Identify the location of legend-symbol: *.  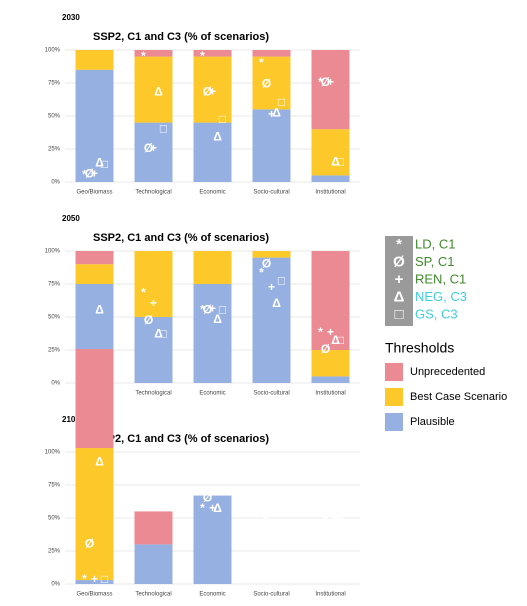
(399, 244).